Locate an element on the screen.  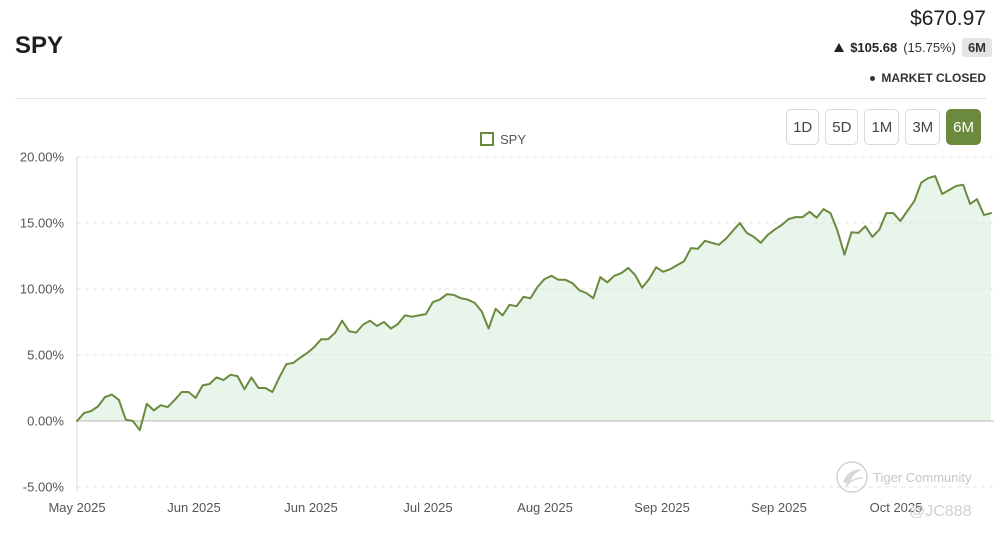
range-button-1m: 1M is located at coordinates (882, 127).